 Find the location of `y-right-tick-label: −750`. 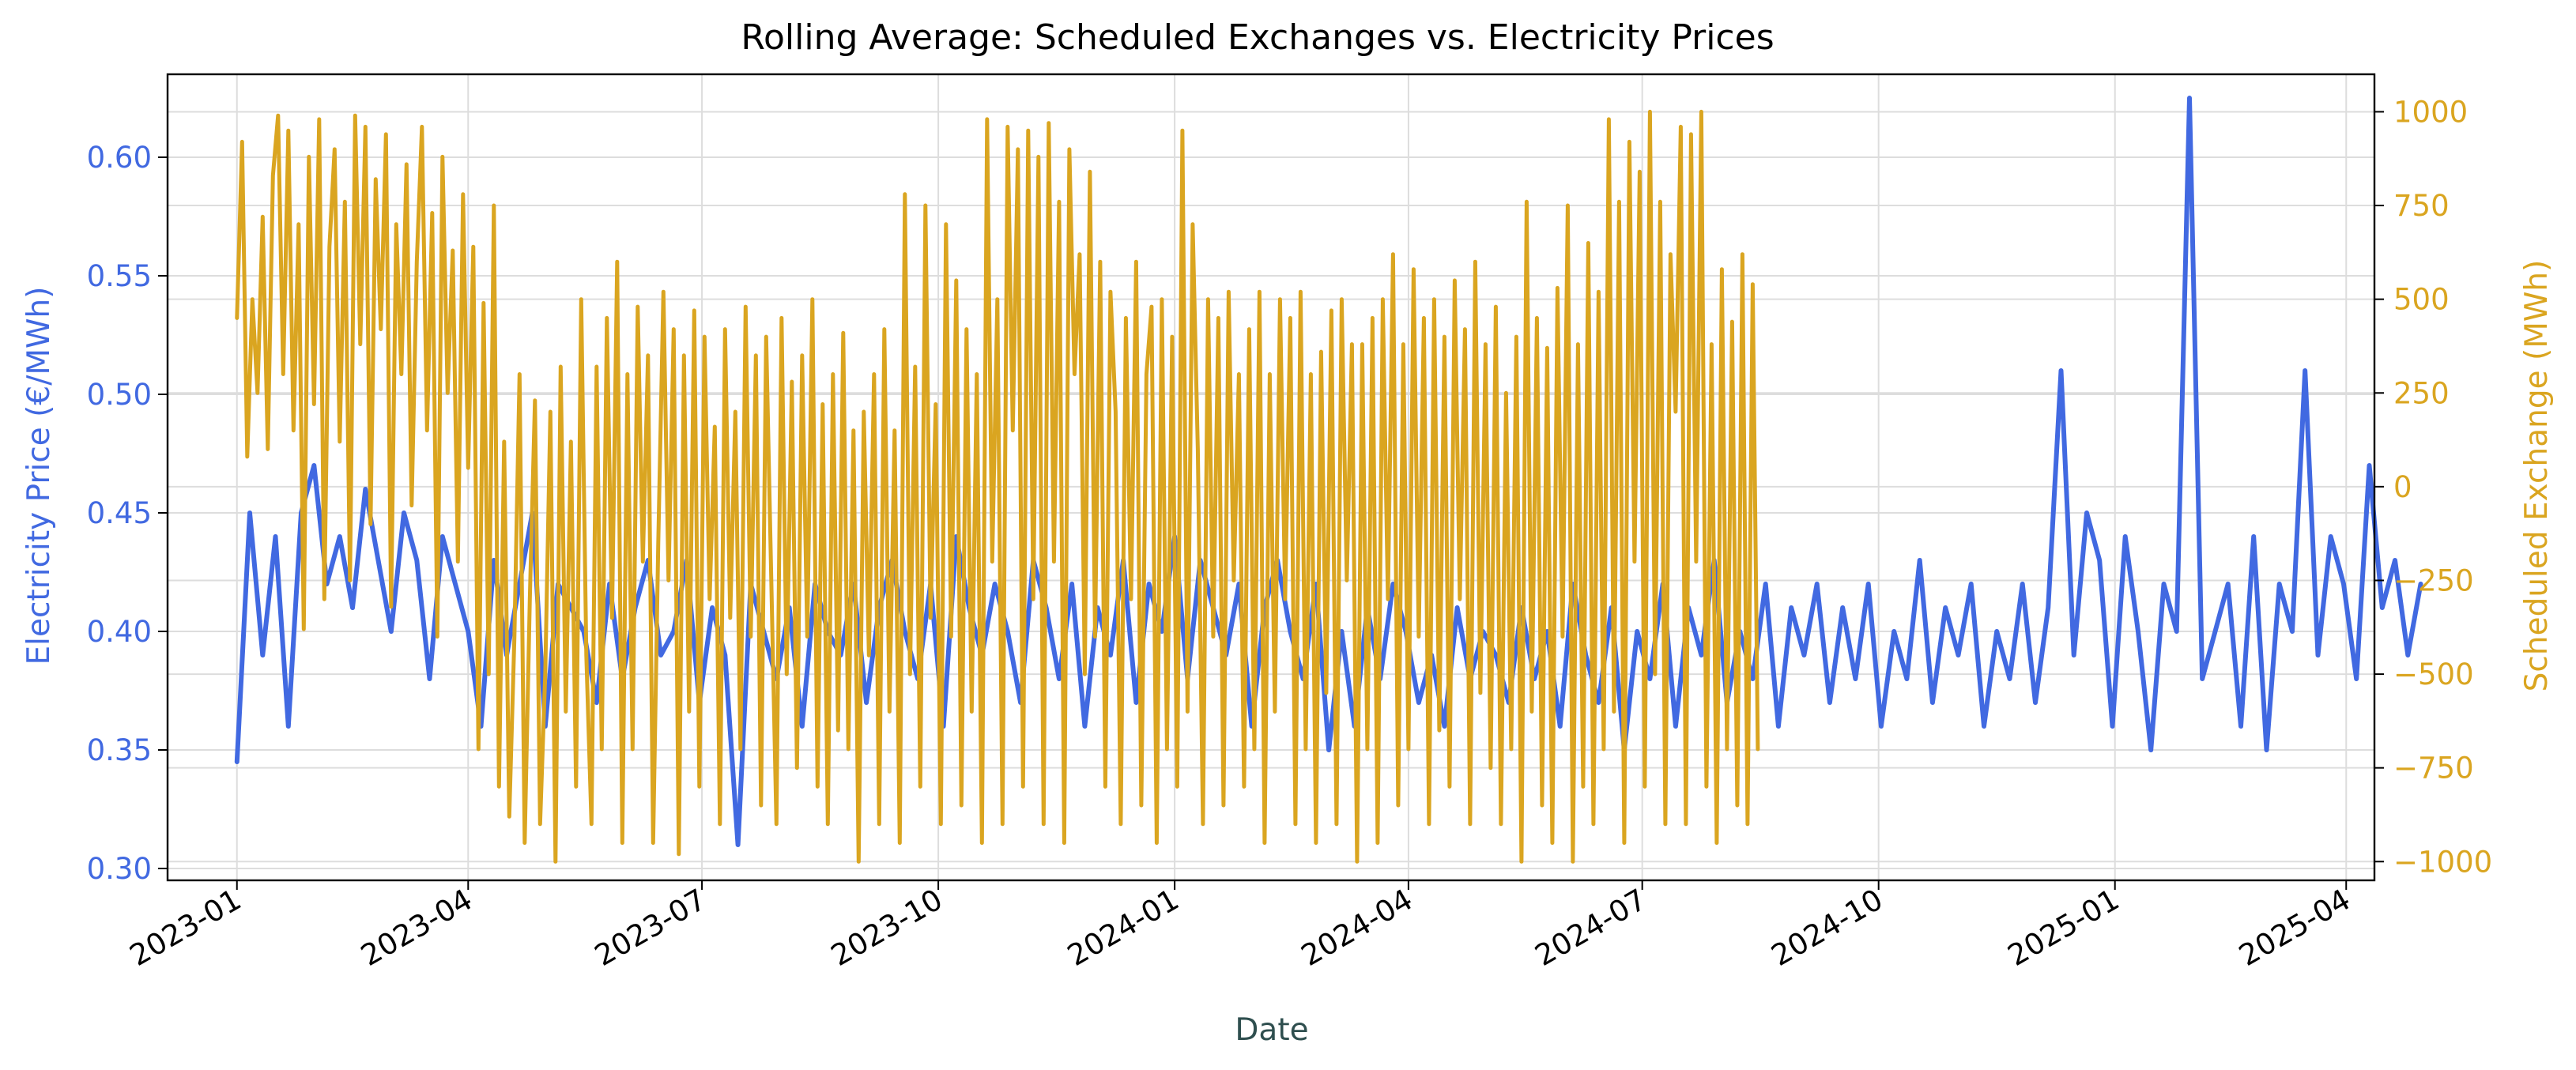

y-right-tick-label: −750 is located at coordinates (2433, 769).